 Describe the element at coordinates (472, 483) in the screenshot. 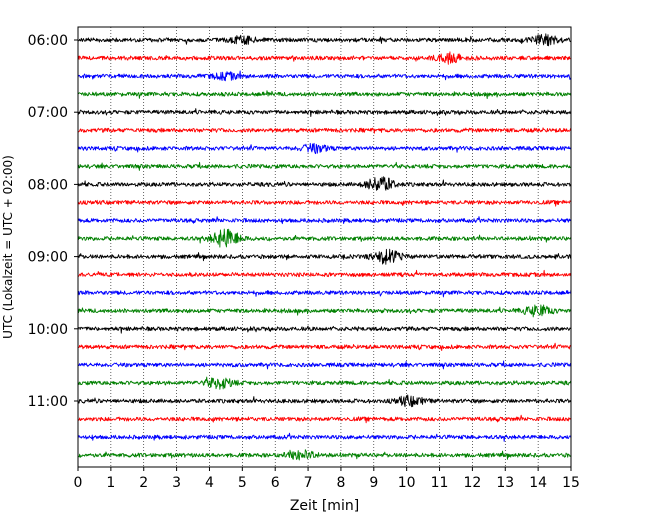

I see `x-tick-label: 12` at that location.